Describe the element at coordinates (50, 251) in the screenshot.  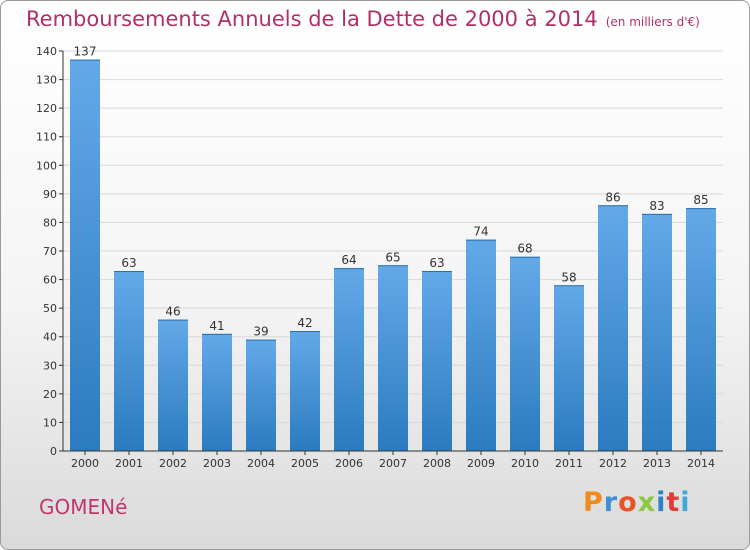
I see `y-tick-label: 70` at that location.